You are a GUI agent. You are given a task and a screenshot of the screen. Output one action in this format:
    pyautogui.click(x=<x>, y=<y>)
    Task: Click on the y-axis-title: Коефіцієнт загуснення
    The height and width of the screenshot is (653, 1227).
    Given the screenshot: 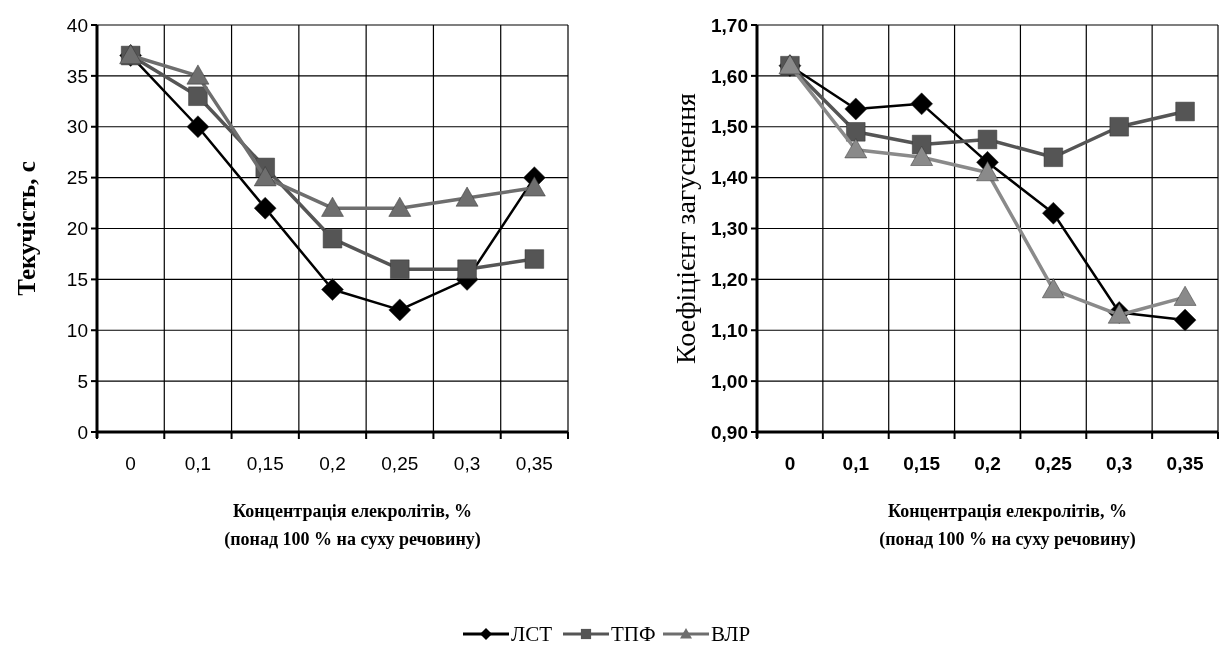 What is the action you would take?
    pyautogui.click(x=685, y=228)
    